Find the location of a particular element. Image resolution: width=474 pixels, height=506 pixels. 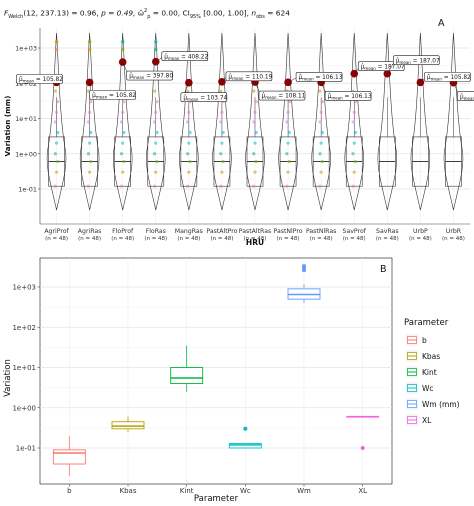

panel-a-x-tick-label: PastNlRas is located at coordinates (321, 231).